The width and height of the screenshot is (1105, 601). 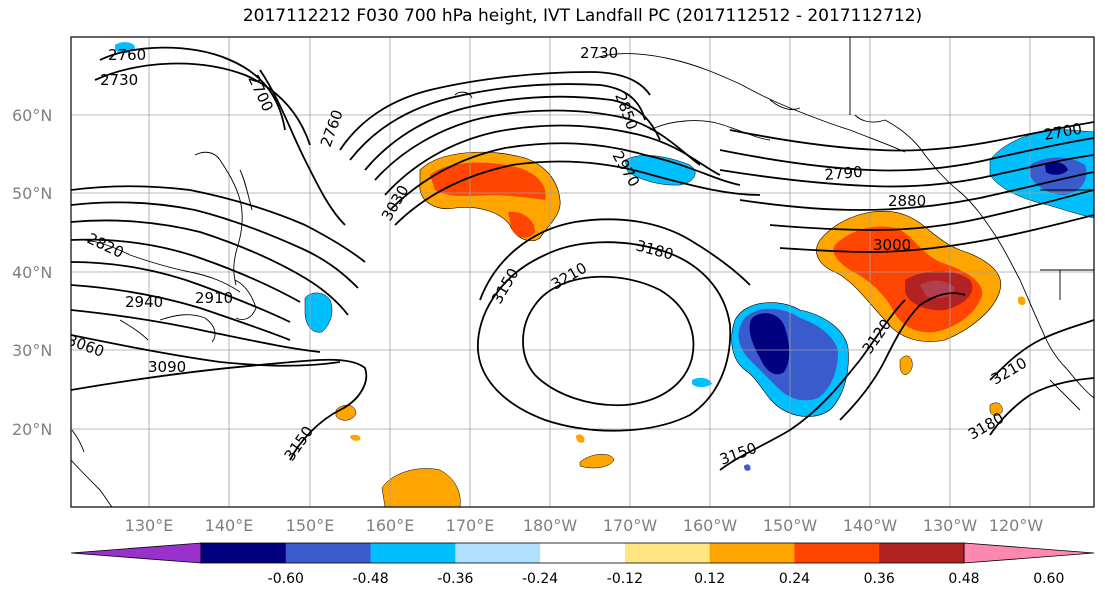 I want to click on lat-label: 30°N, so click(x=32, y=350).